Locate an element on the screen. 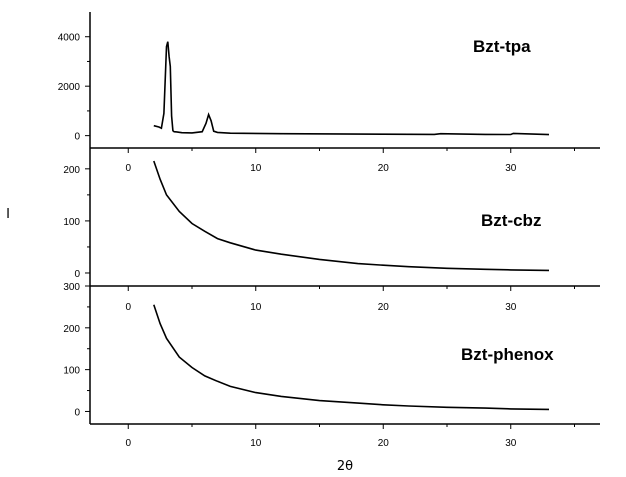 The height and width of the screenshot is (477, 626). y-tick-label: 2000 is located at coordinates (69, 87).